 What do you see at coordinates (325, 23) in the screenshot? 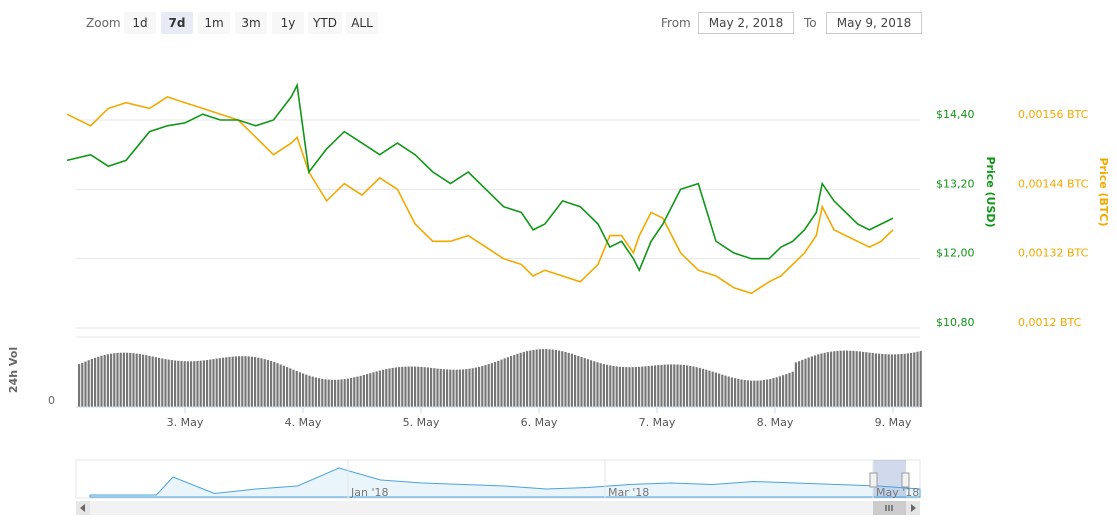
I see `zoom-button-ytd: YTD` at bounding box center [325, 23].